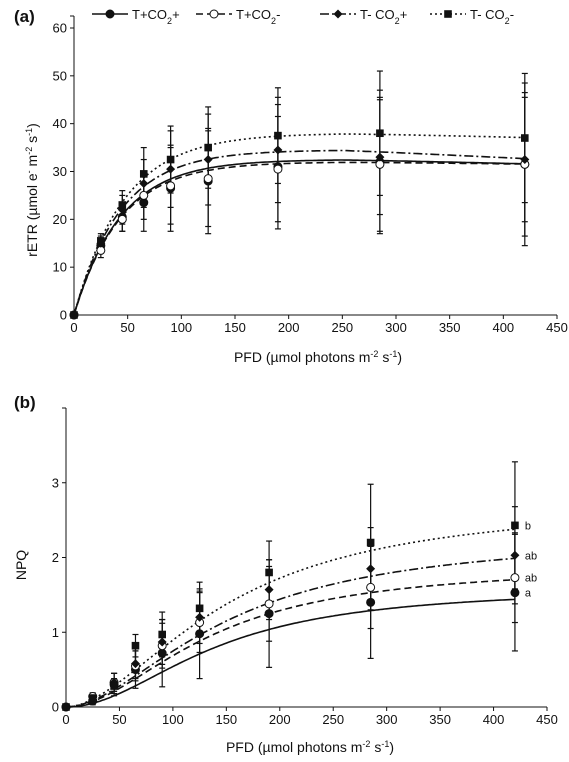 This screenshot has height=762, width=569. Describe the element at coordinates (531, 556) in the screenshot. I see `panel-b-series-2-significance-label: ab` at that location.